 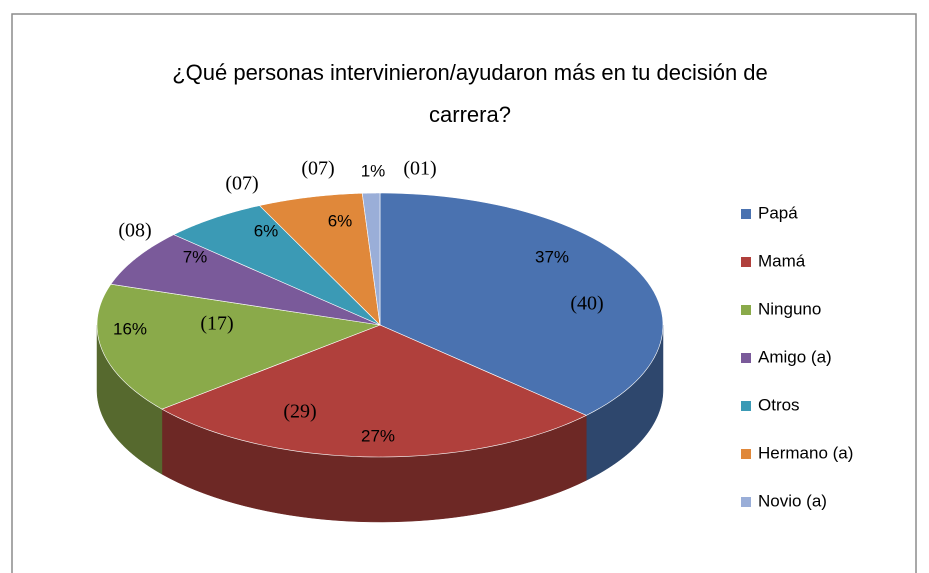 I want to click on data-label: 37%, so click(x=552, y=256).